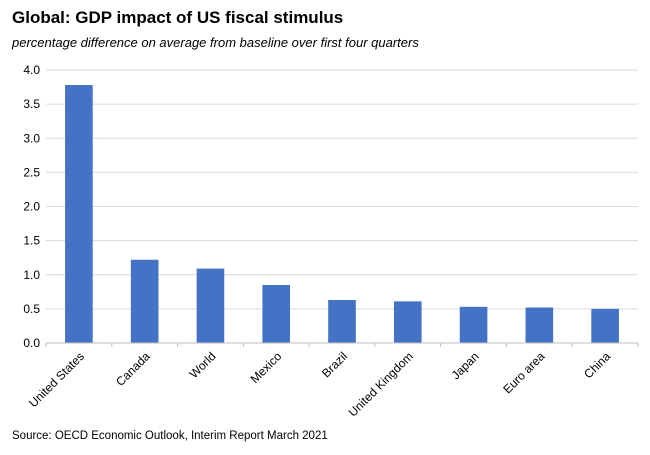  Describe the element at coordinates (31, 241) in the screenshot. I see `y-tick-label: 1.5` at that location.